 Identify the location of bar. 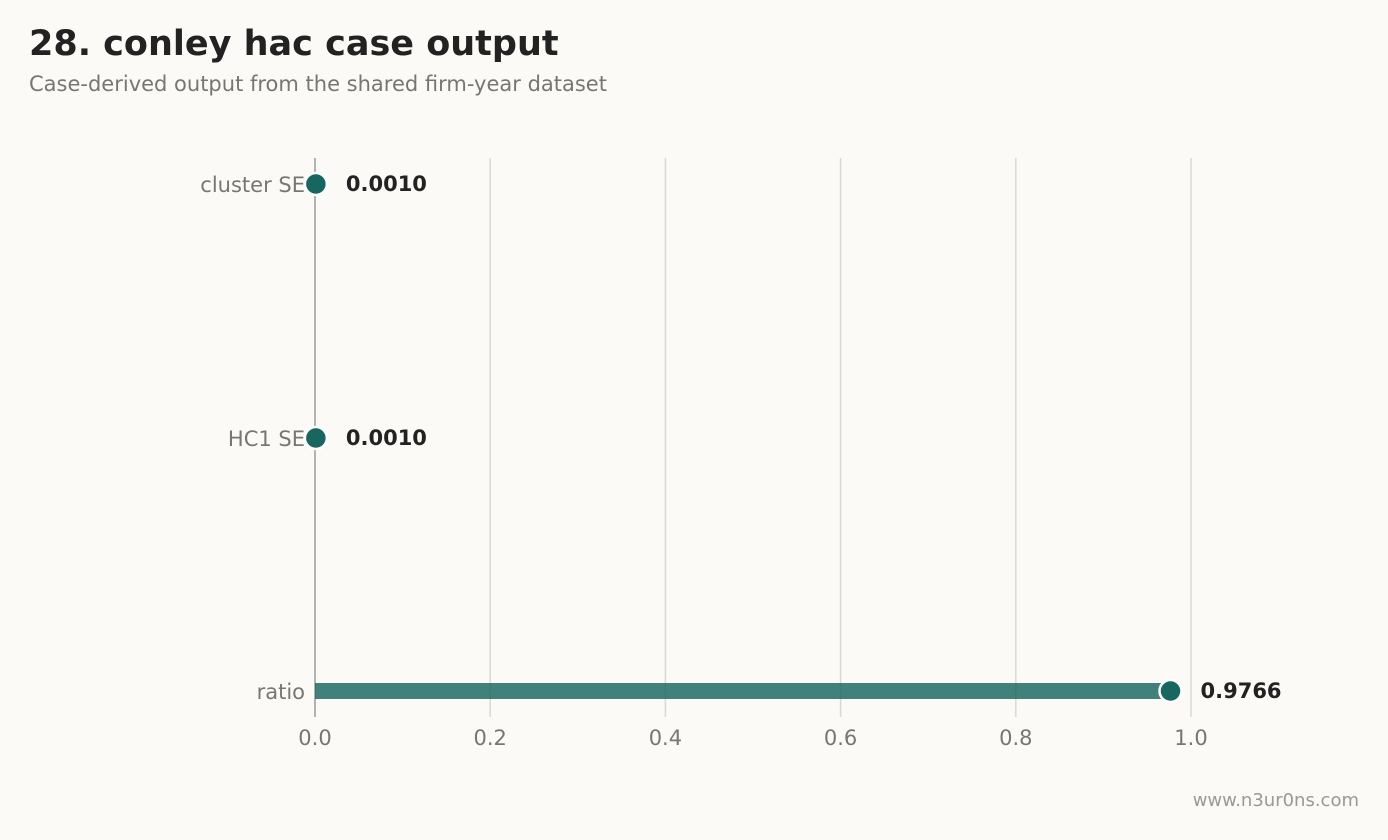
(743, 691).